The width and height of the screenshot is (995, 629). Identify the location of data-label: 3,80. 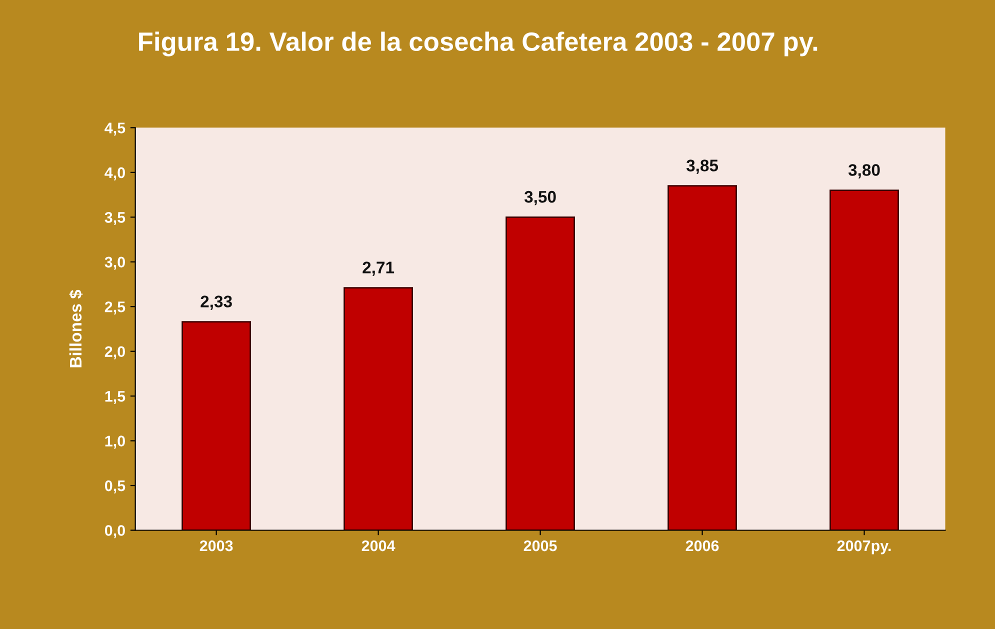
(864, 171).